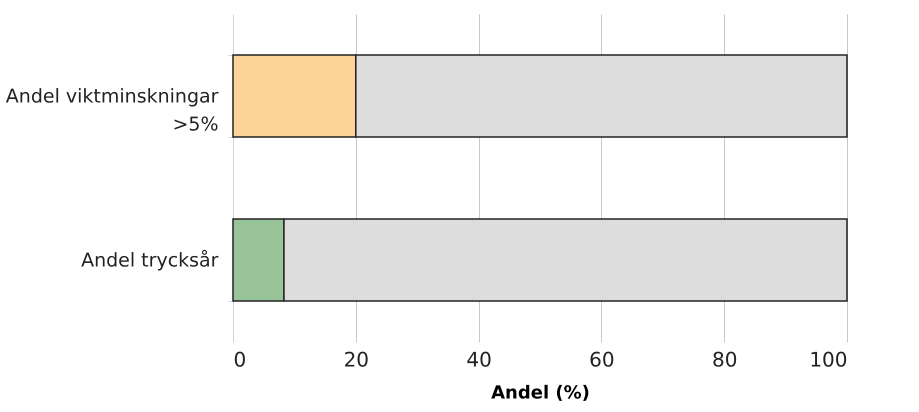  I want to click on x-tick-label: 20, so click(357, 360).